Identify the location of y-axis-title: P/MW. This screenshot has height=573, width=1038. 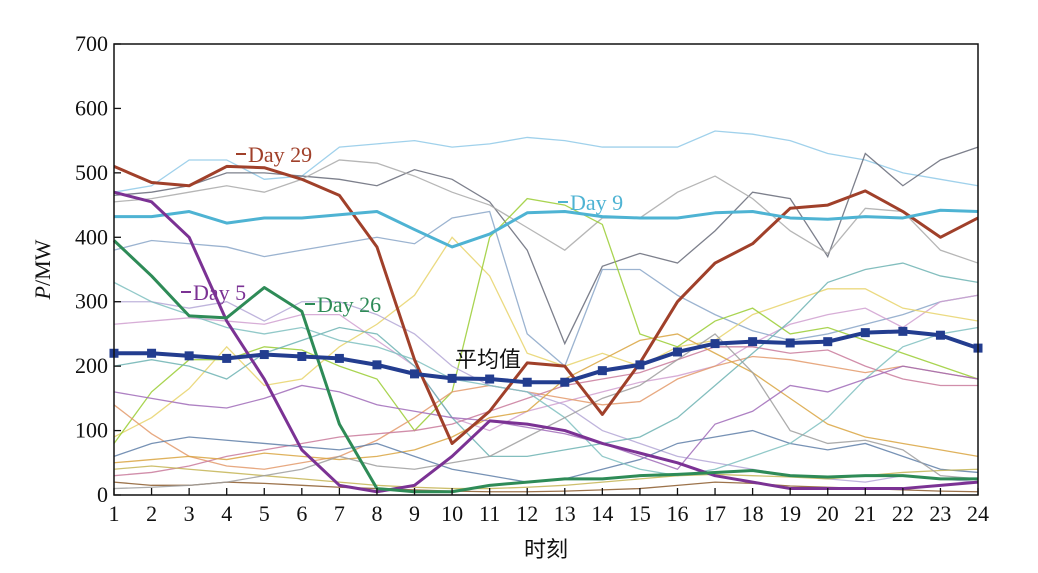
(42, 269).